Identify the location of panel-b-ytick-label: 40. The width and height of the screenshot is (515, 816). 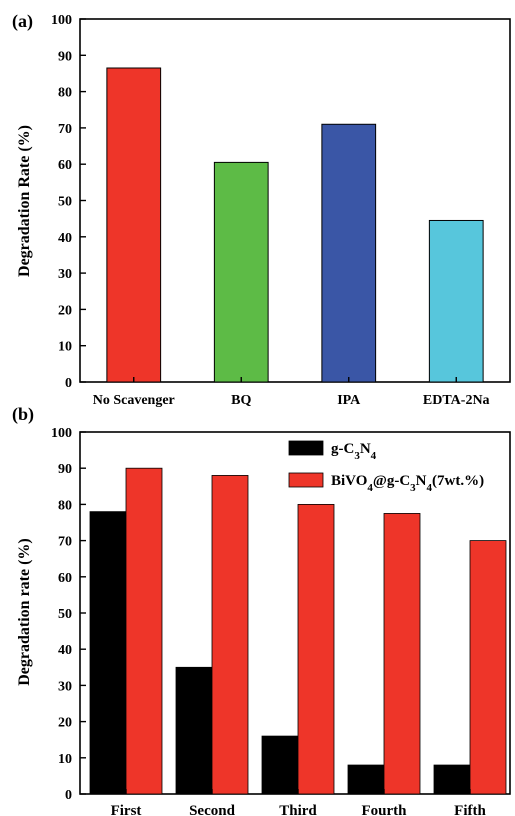
(65, 650).